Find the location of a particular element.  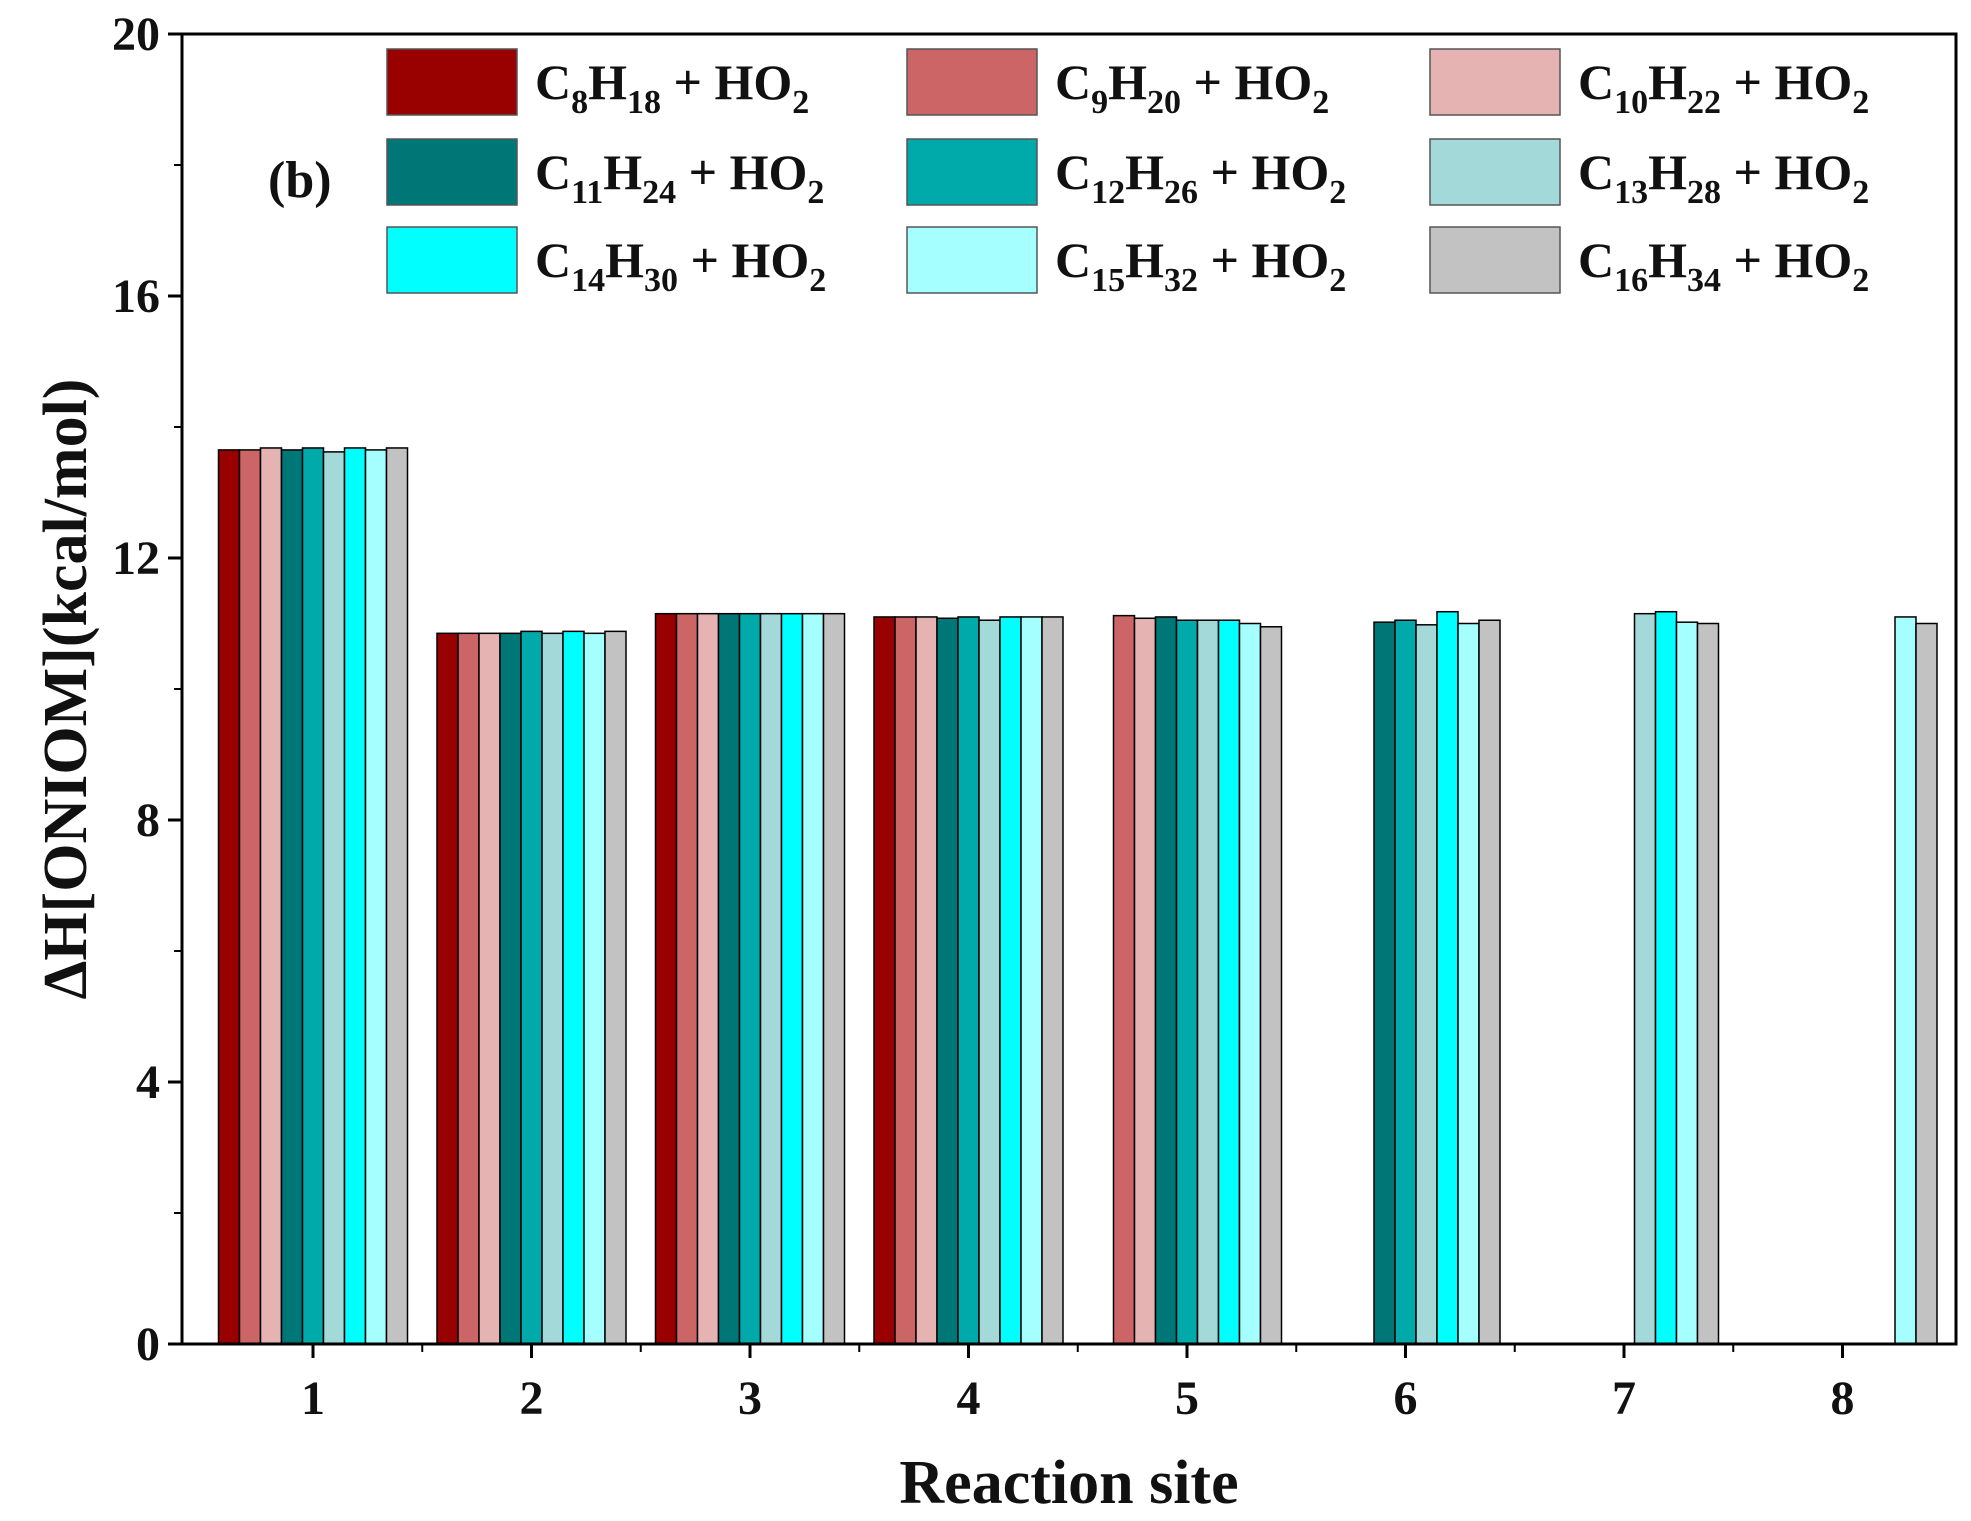

y-ticks: 0 4 8 12 16 20 is located at coordinates (147, 689).